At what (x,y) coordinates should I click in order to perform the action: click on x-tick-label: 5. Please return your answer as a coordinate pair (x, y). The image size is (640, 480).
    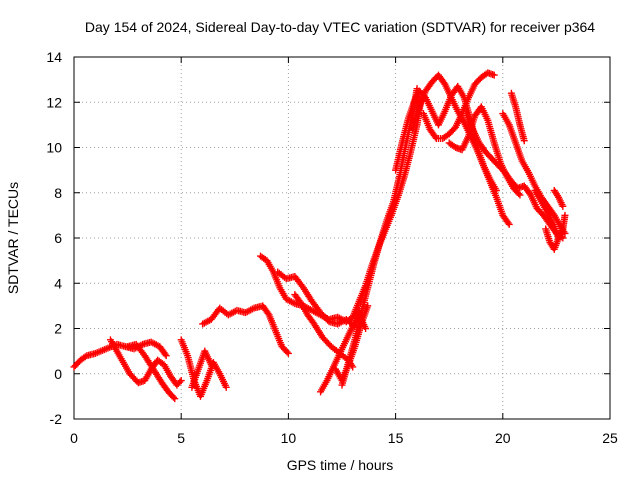
    Looking at the image, I should click on (181, 438).